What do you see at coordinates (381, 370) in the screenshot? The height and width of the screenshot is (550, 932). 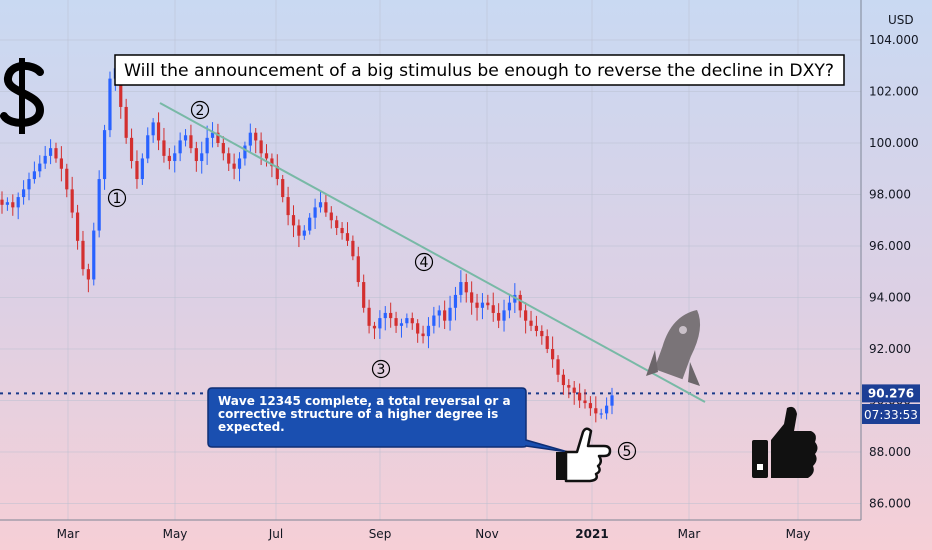 I see `wave-label-3: 3` at bounding box center [381, 370].